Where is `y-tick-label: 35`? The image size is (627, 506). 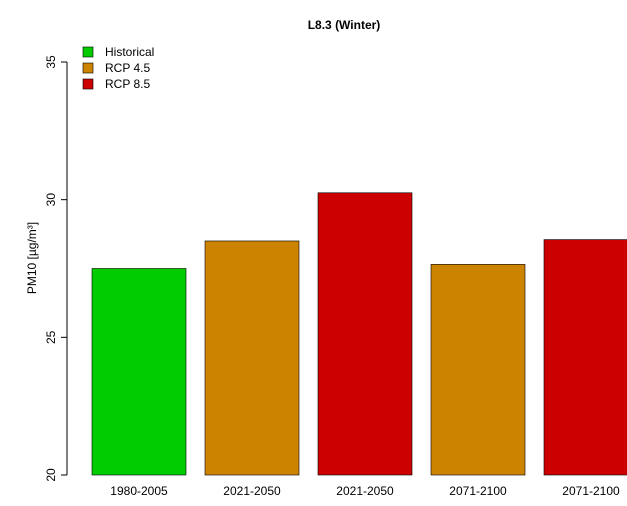
y-tick-label: 35 is located at coordinates (51, 62).